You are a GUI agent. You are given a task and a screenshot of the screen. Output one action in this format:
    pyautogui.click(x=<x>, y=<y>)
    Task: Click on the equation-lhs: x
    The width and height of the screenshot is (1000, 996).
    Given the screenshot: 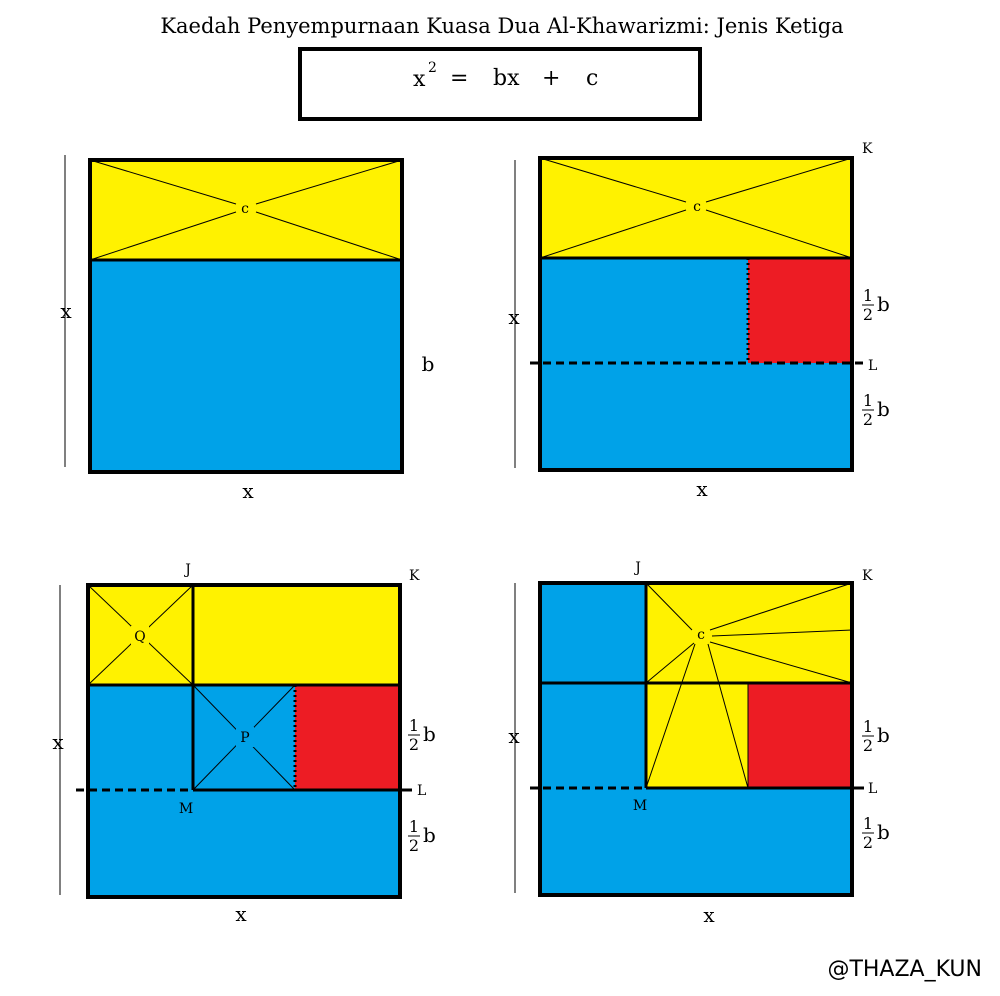 What is the action you would take?
    pyautogui.click(x=419, y=79)
    